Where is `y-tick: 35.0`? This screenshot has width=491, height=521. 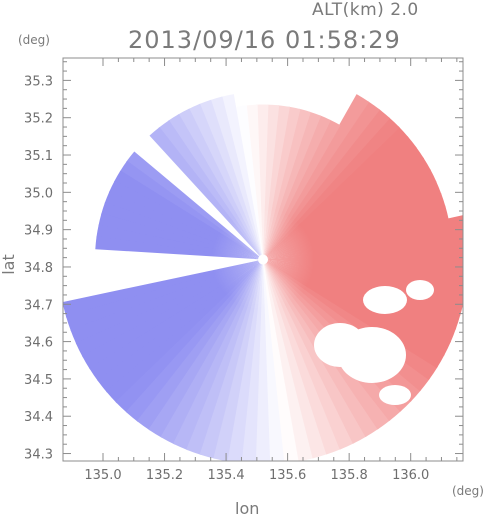 y-tick: 35.0 is located at coordinates (243, 182).